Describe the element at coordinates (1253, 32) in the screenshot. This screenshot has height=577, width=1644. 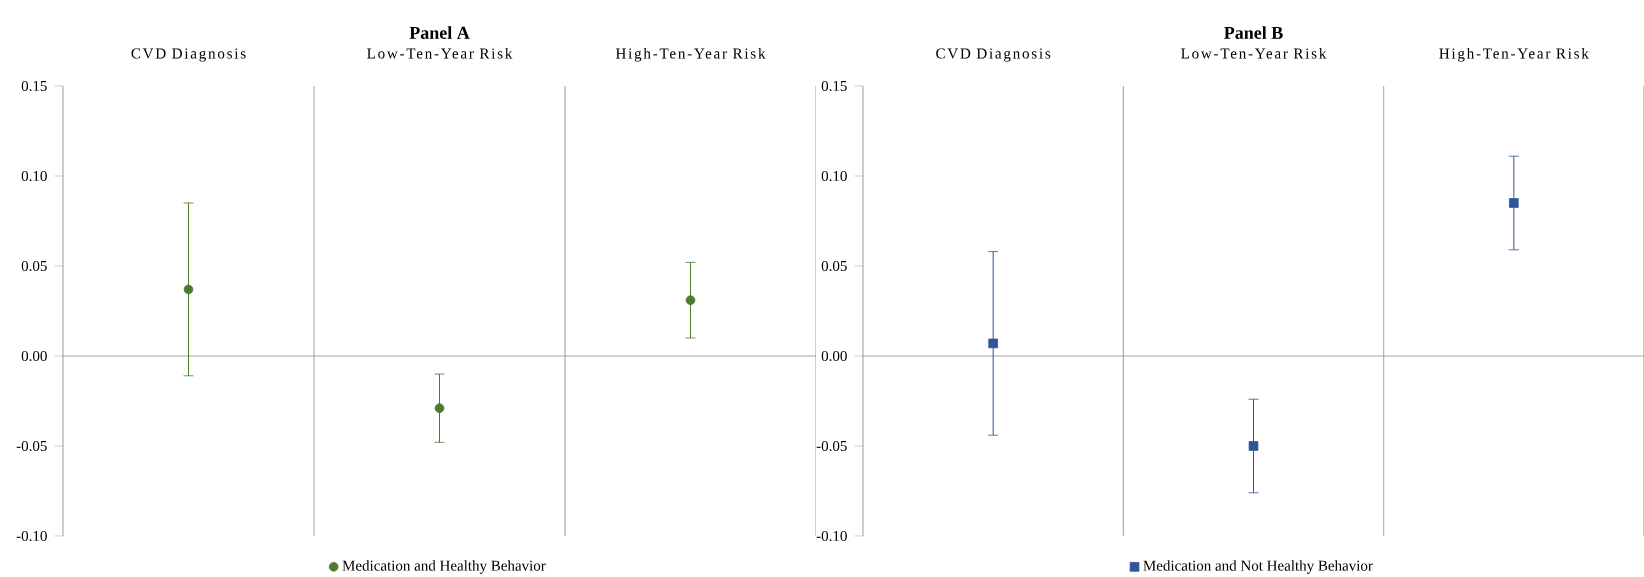
I see `chart-title: Panel B` at that location.